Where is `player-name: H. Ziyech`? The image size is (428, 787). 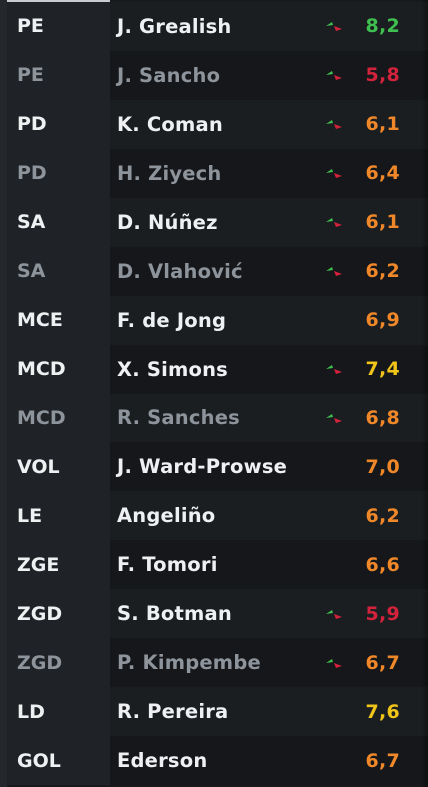 player-name: H. Ziyech is located at coordinates (169, 173).